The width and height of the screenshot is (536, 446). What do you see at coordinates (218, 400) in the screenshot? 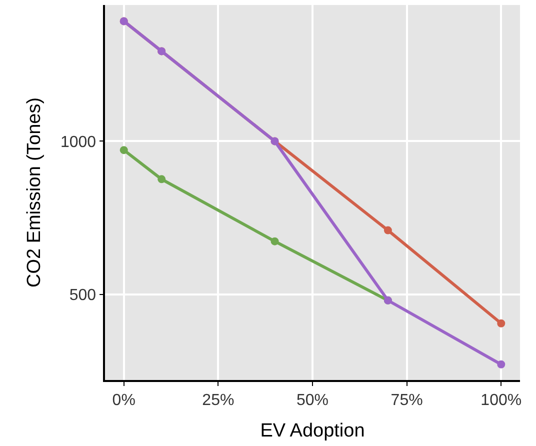
I see `x-tick-label: 25%` at bounding box center [218, 400].